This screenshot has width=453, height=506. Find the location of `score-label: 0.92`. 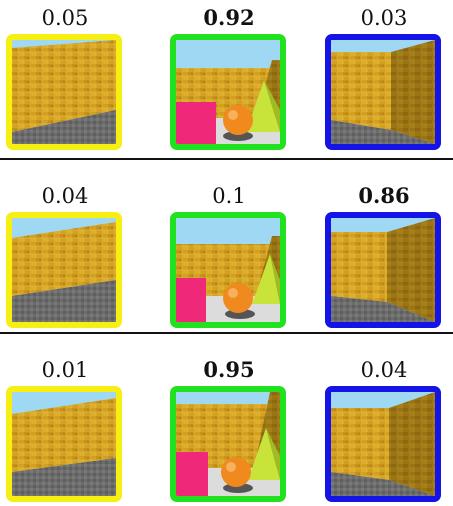

score-label: 0.92 is located at coordinates (229, 17).